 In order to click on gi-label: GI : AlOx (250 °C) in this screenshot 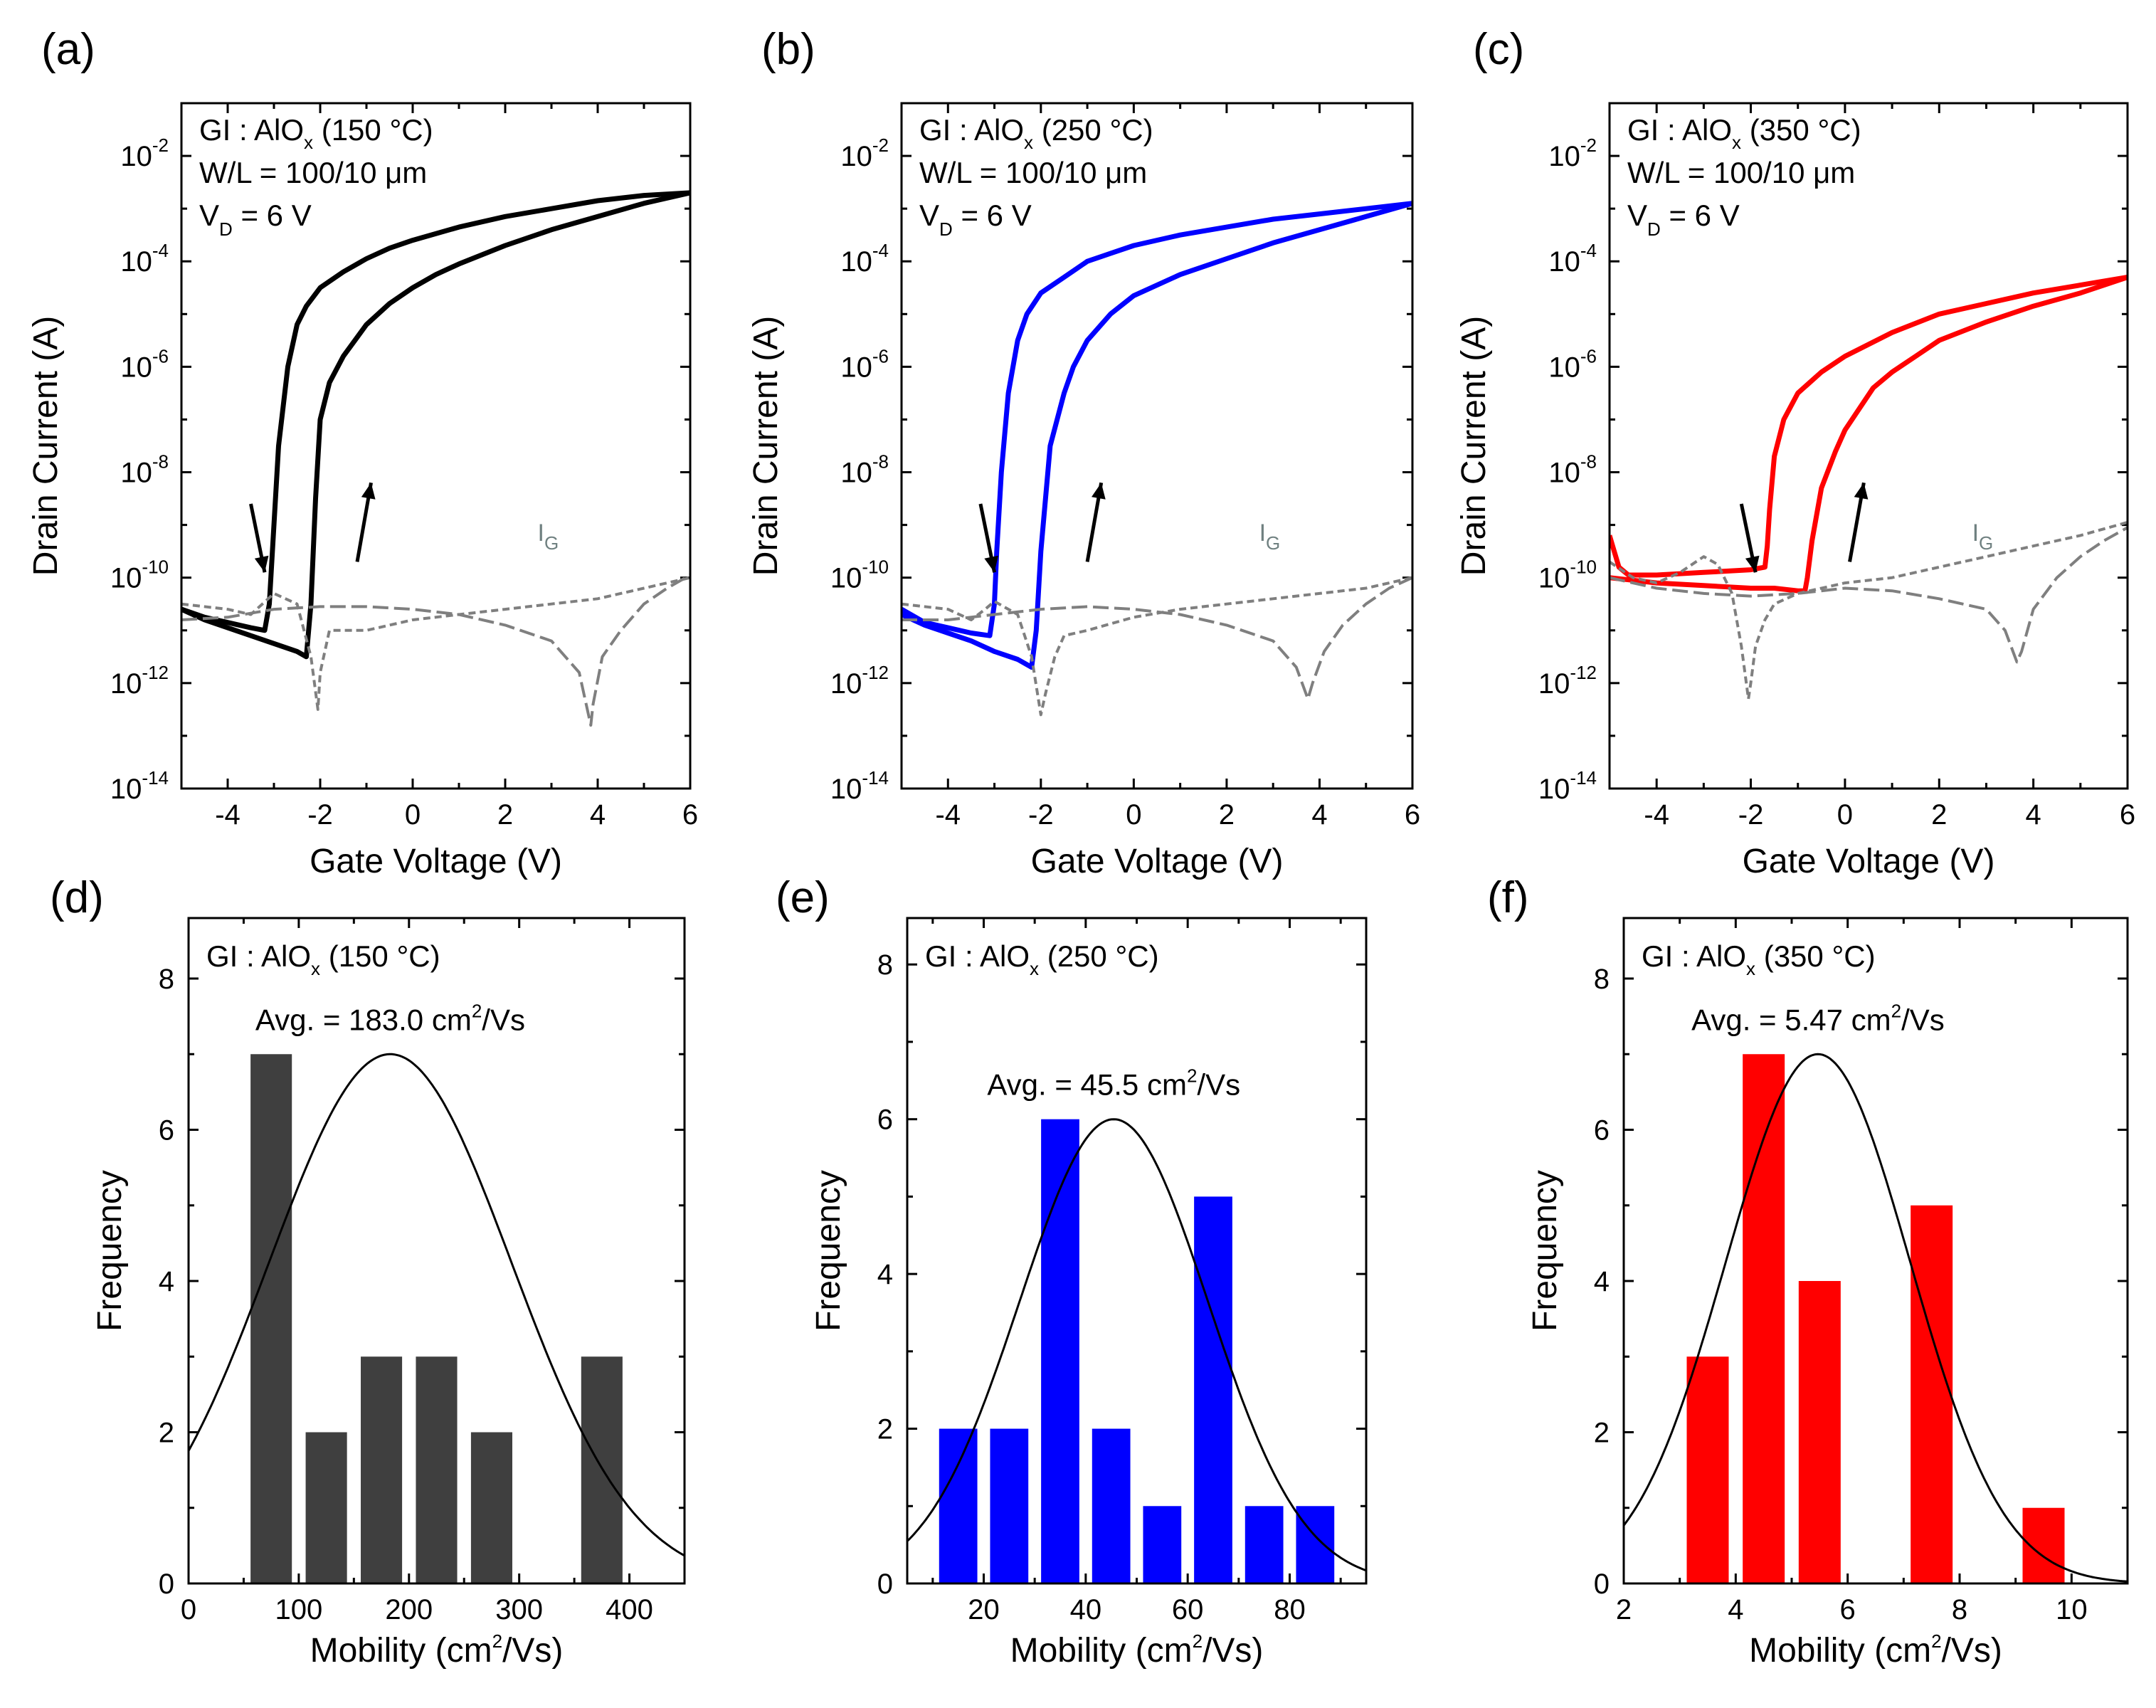, I will do `click(1042, 959)`.